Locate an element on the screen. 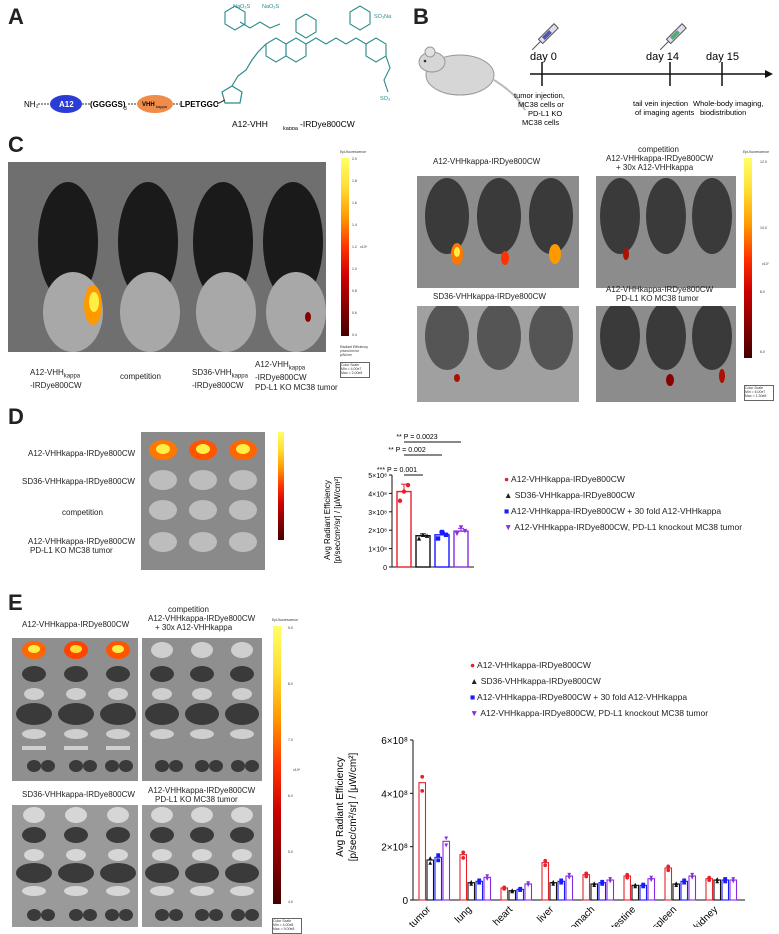  c-right-image-br is located at coordinates (666, 354).